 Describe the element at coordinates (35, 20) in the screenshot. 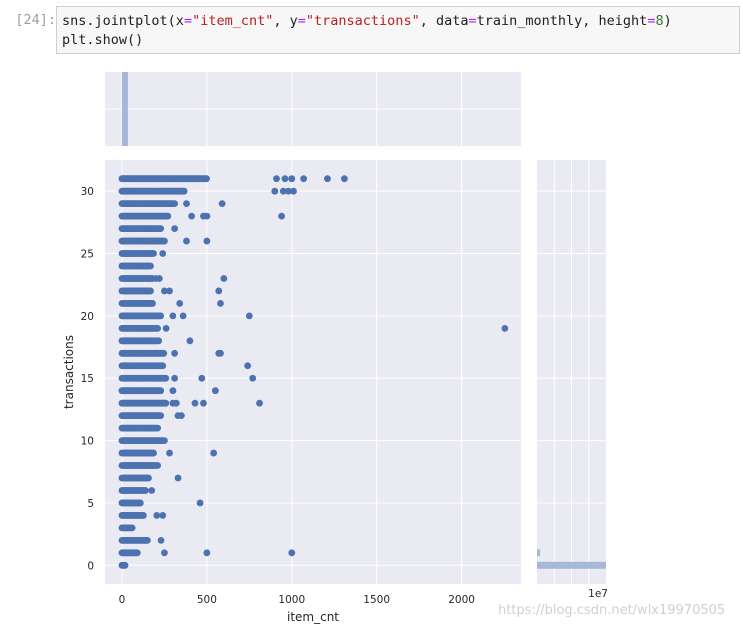

I see `cell-prompt: [24]:` at that location.